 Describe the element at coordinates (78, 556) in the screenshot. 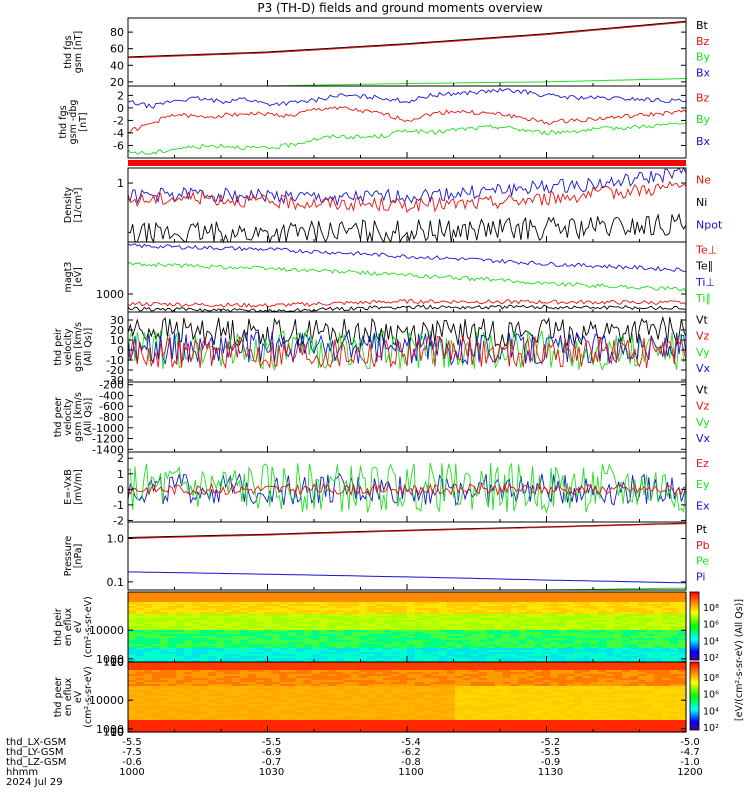

I see `y-axis-label: [nPa]` at that location.